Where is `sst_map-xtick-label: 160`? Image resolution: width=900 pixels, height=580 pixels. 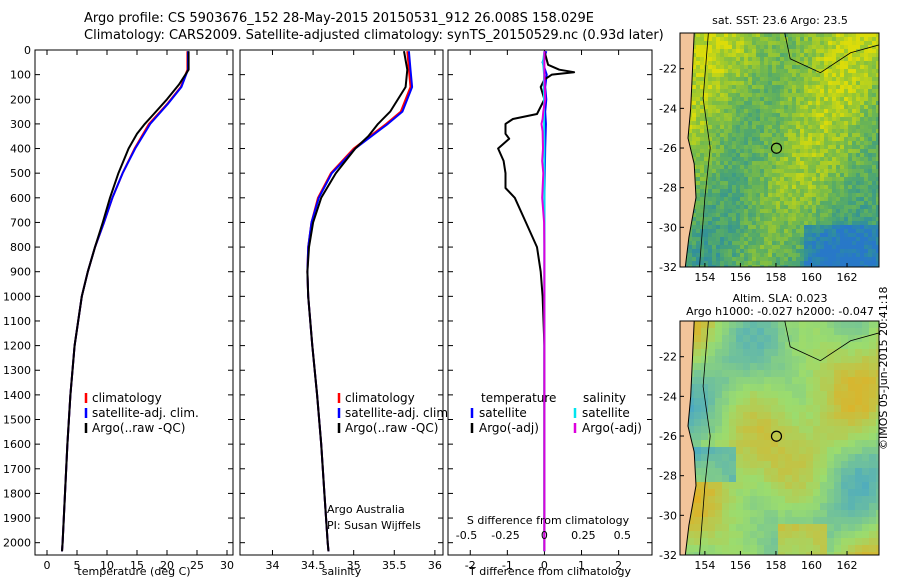 sst_map-xtick-label: 160 is located at coordinates (811, 277).